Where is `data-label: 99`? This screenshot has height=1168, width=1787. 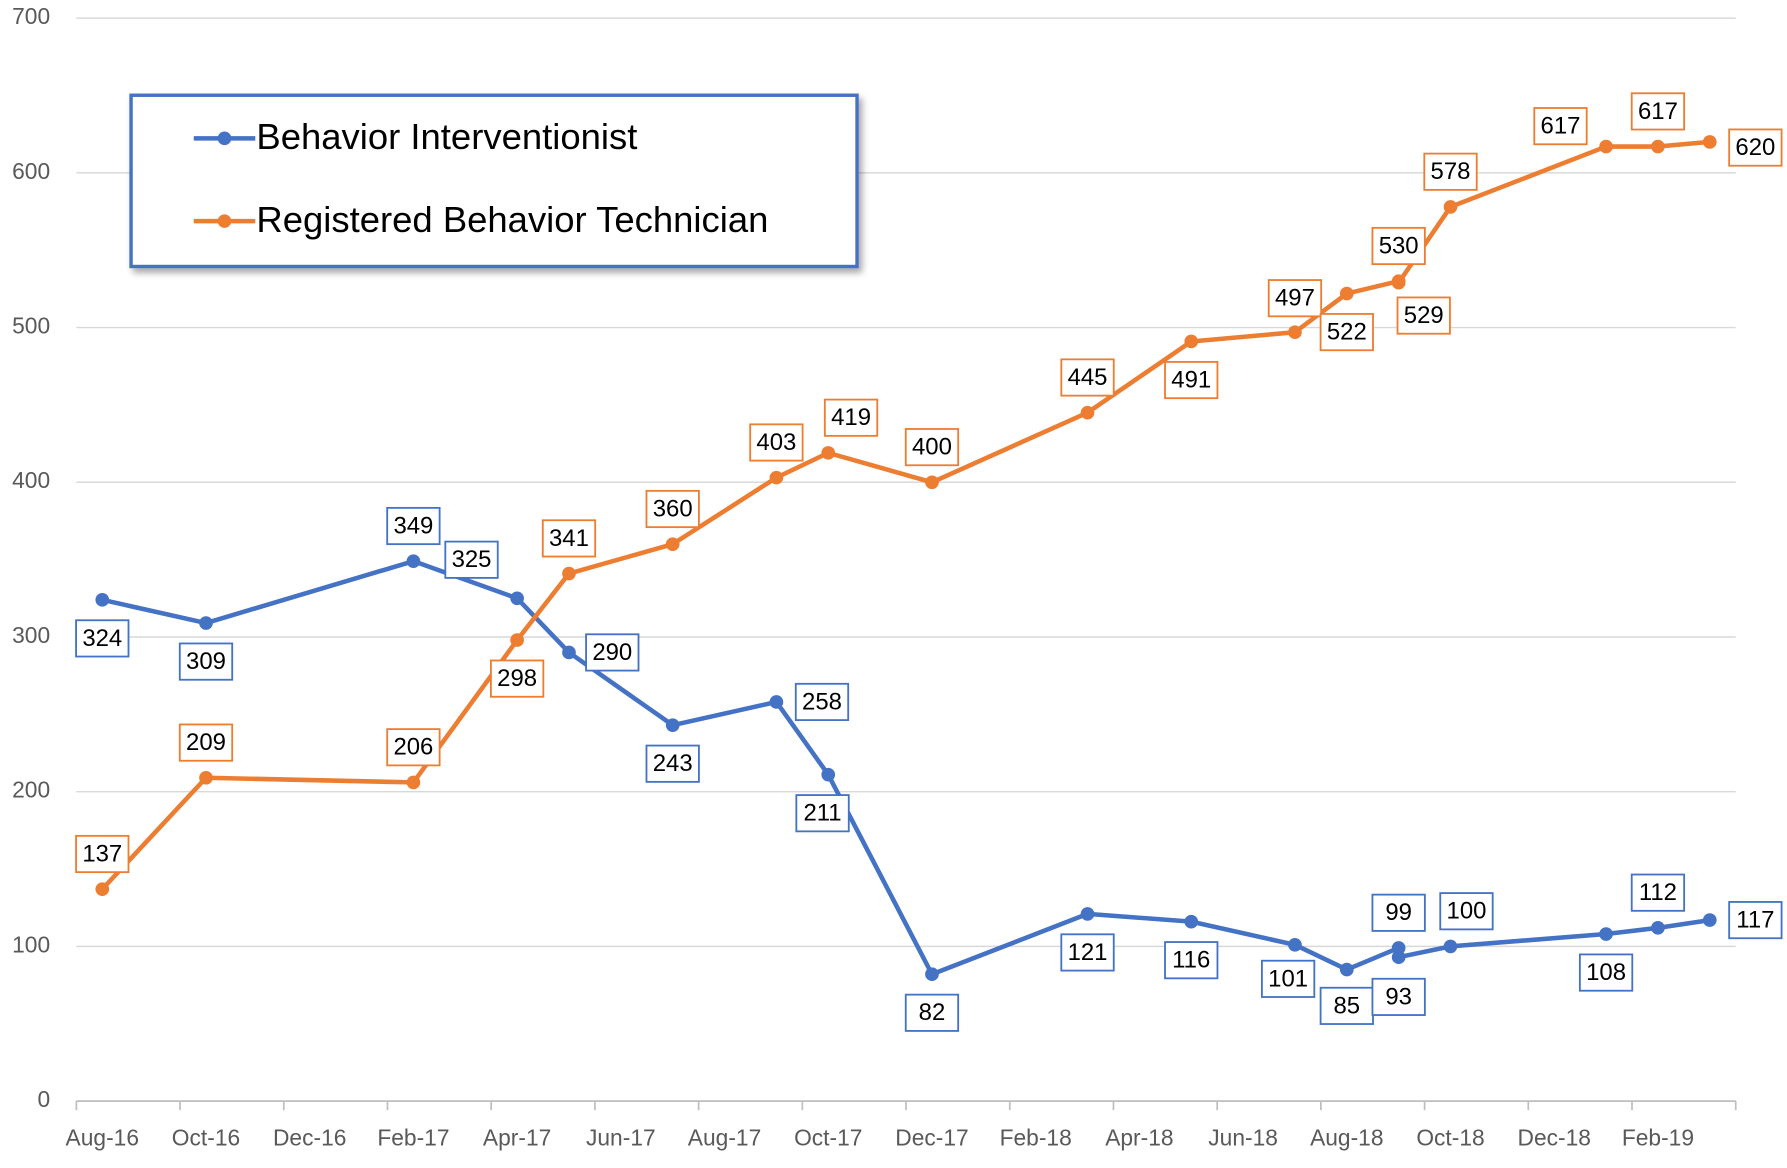
data-label: 99 is located at coordinates (1398, 912).